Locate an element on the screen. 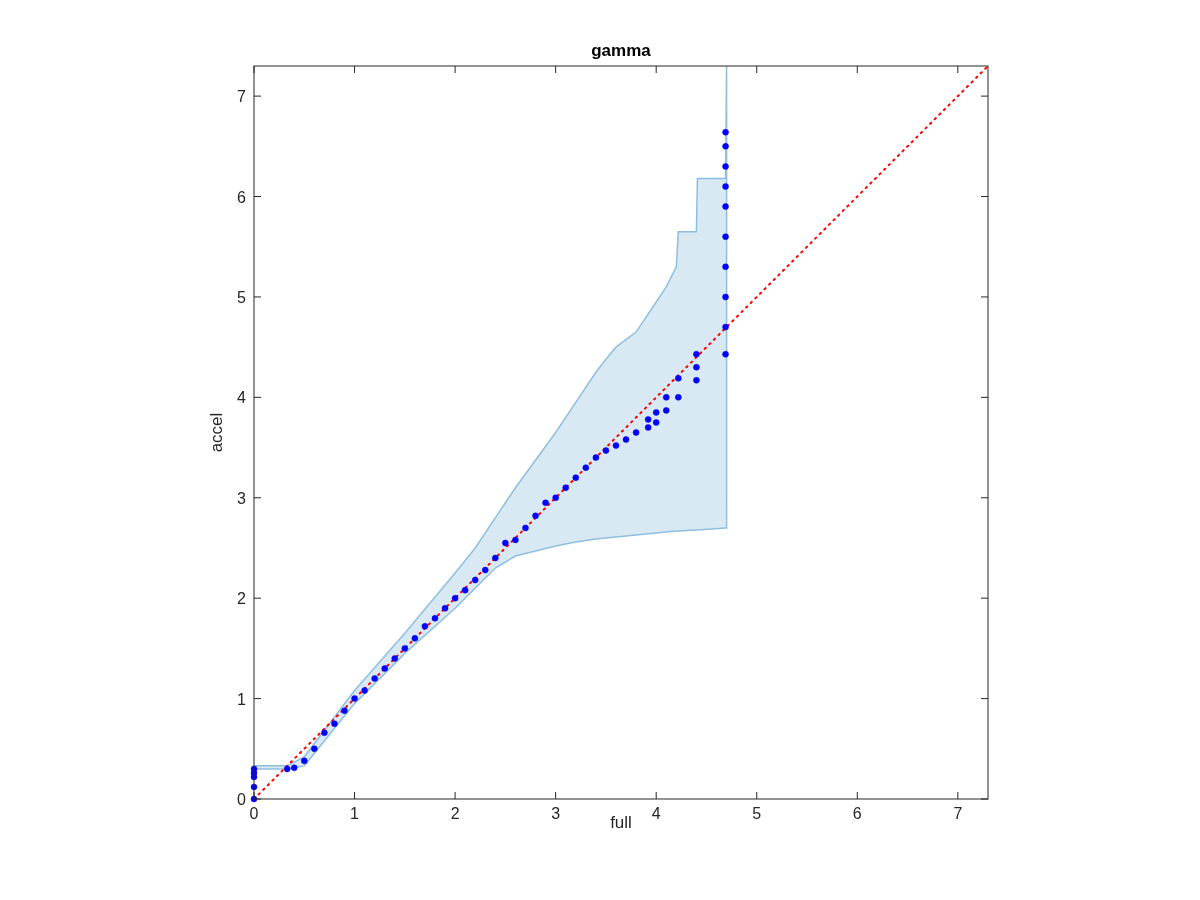  x-tick-label: 4 is located at coordinates (656, 813).